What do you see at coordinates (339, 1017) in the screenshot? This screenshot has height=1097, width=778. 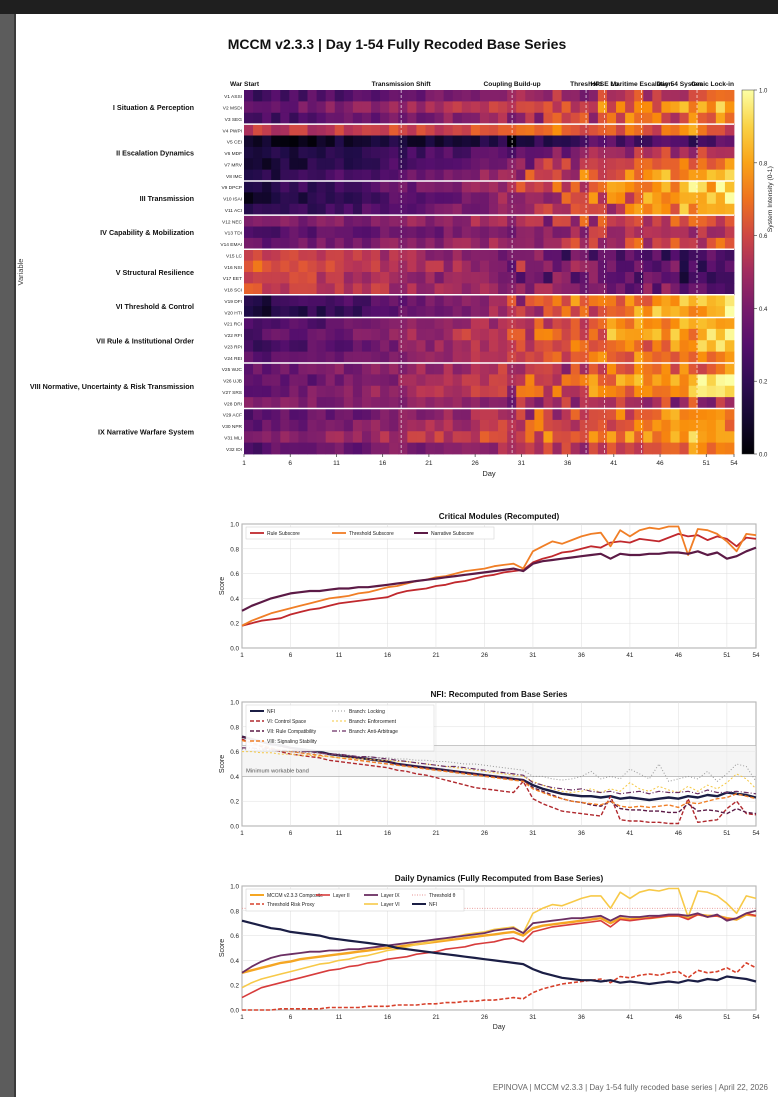 I see `x-tick-label: 11` at bounding box center [339, 1017].